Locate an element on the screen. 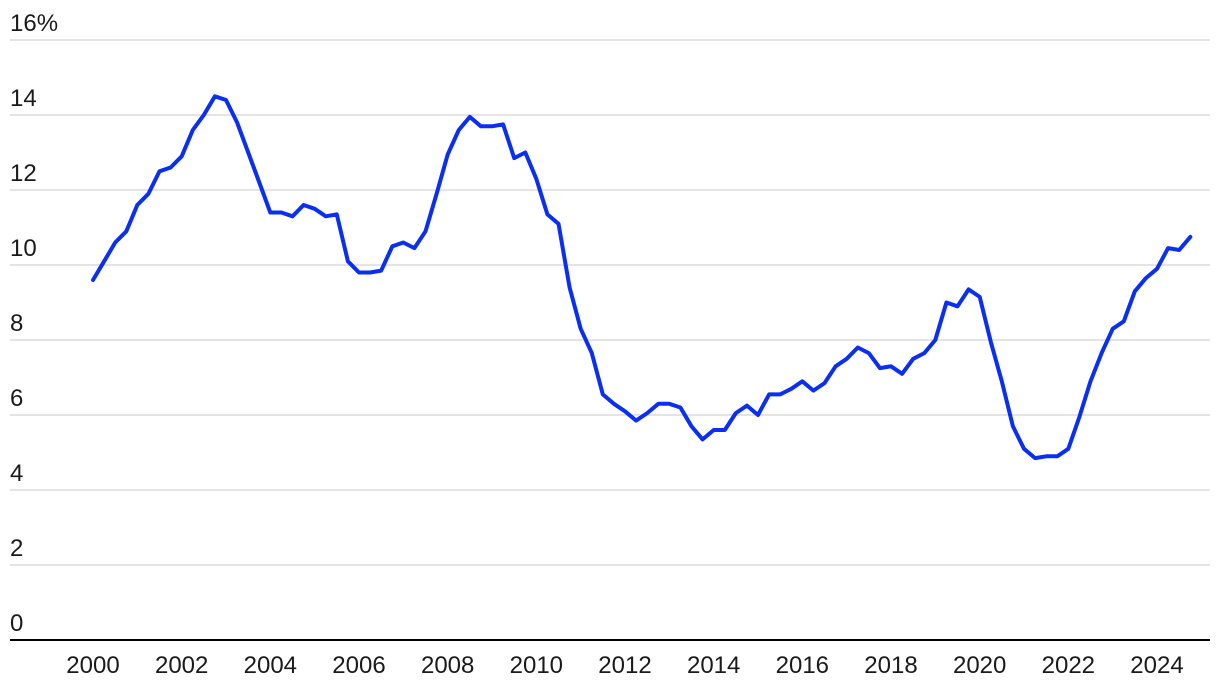 This screenshot has width=1220, height=688. y-tick-label: 10 is located at coordinates (23, 248).